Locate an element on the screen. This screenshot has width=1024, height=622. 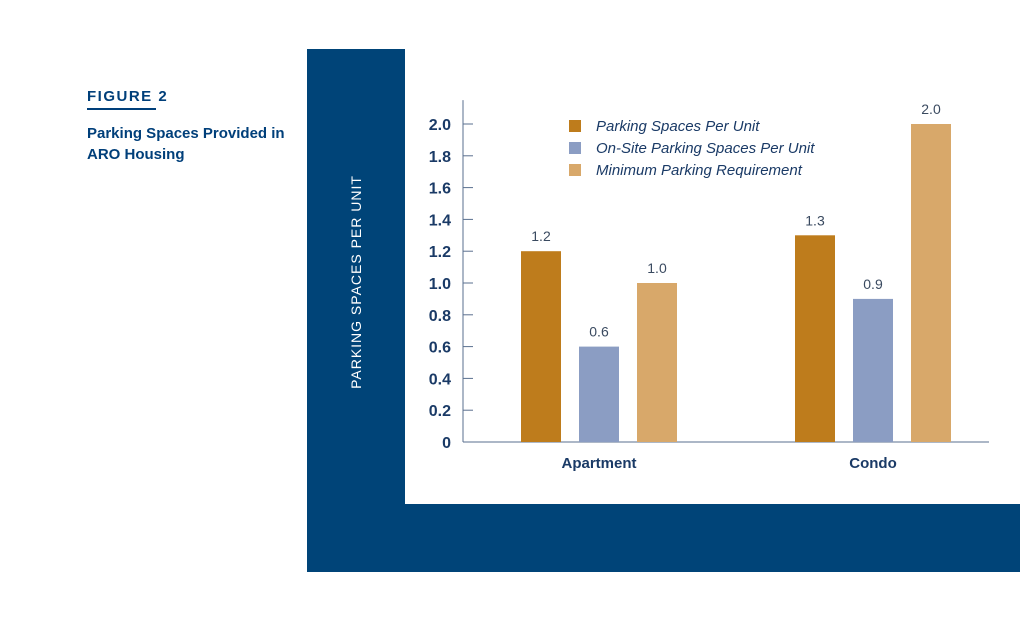
x-tick-label: Condo is located at coordinates (872, 463).